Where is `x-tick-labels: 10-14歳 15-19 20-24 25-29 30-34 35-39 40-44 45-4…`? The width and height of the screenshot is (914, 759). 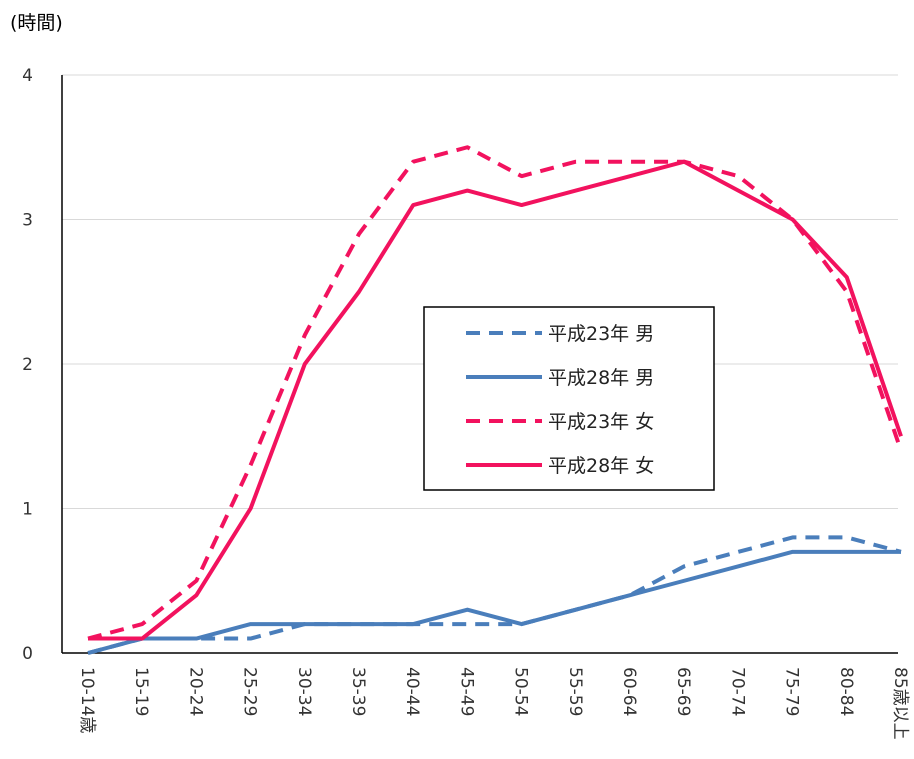 x-tick-labels: 10-14歳 15-19 20-24 25-29 30-34 35-39 40-44 45-4… is located at coordinates (493, 703).